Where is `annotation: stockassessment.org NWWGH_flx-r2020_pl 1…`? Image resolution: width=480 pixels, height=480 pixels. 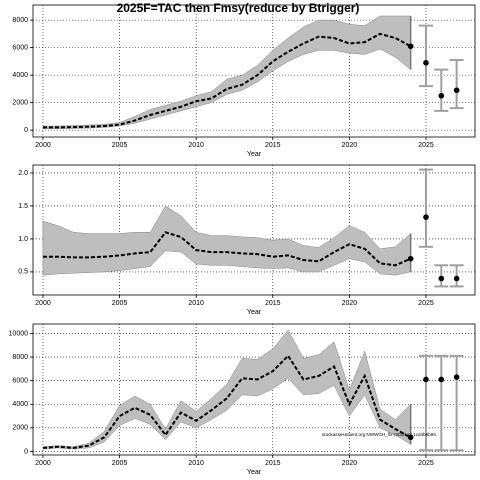 annotation: stockassessment.org NWWGH_flx-r2020_pl 1… is located at coordinates (379, 434).